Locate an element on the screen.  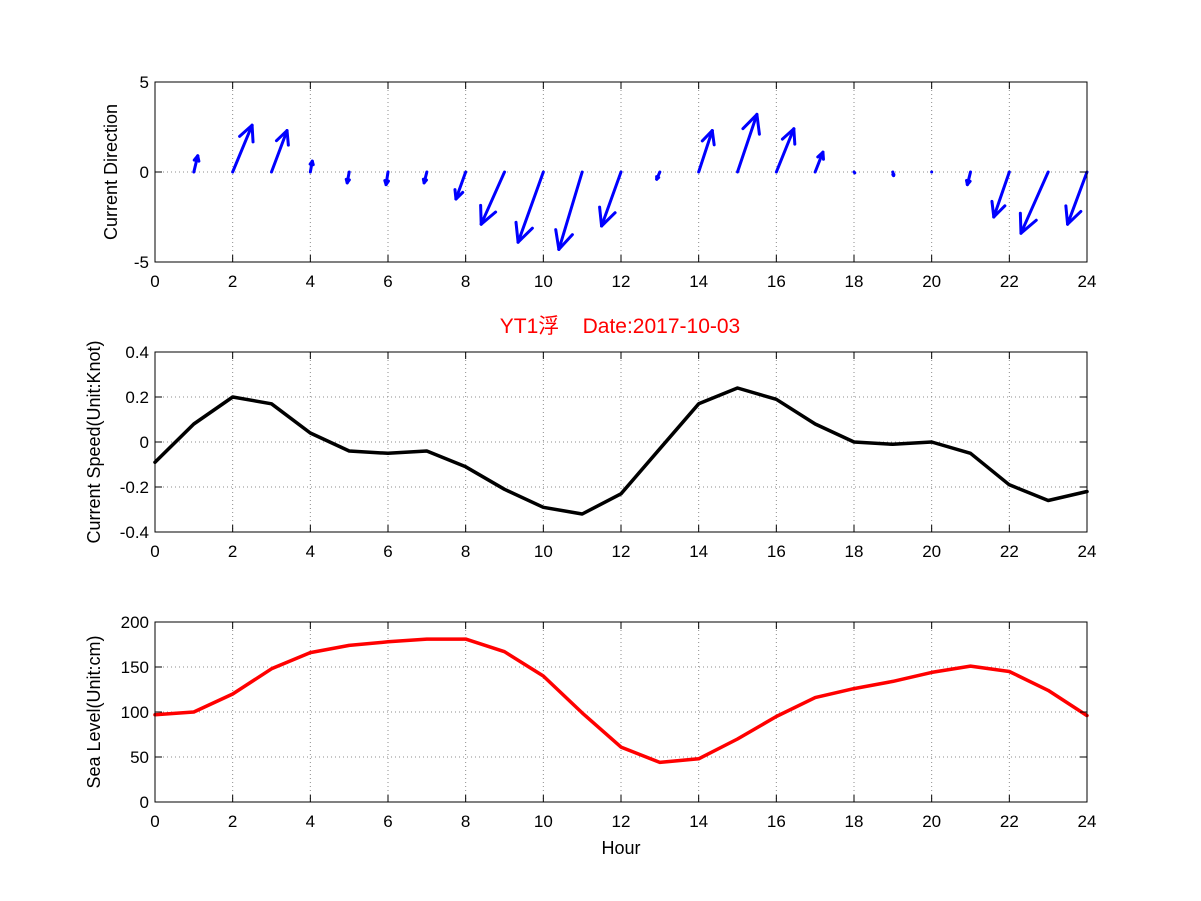
direction-x-tick-label: 4 is located at coordinates (310, 281).